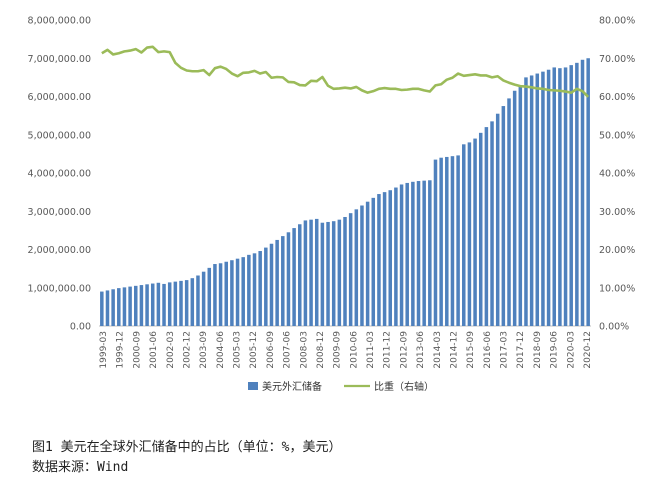 This screenshot has height=493, width=661. Describe the element at coordinates (617, 250) in the screenshot. I see `right-tick-label: 20.00%` at that location.